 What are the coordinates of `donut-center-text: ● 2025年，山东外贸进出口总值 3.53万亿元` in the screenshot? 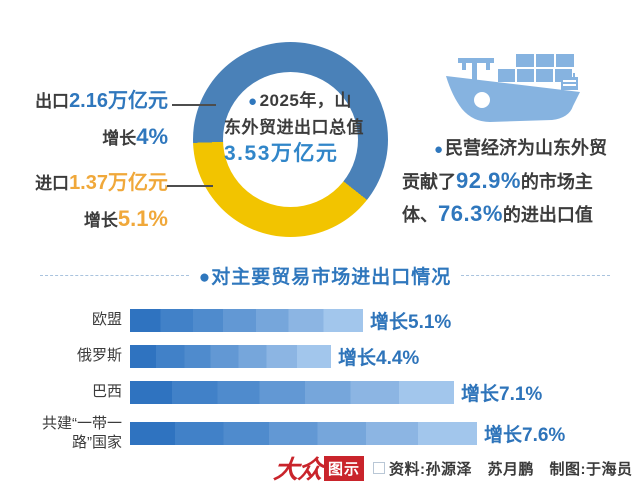 It's located at (295, 128).